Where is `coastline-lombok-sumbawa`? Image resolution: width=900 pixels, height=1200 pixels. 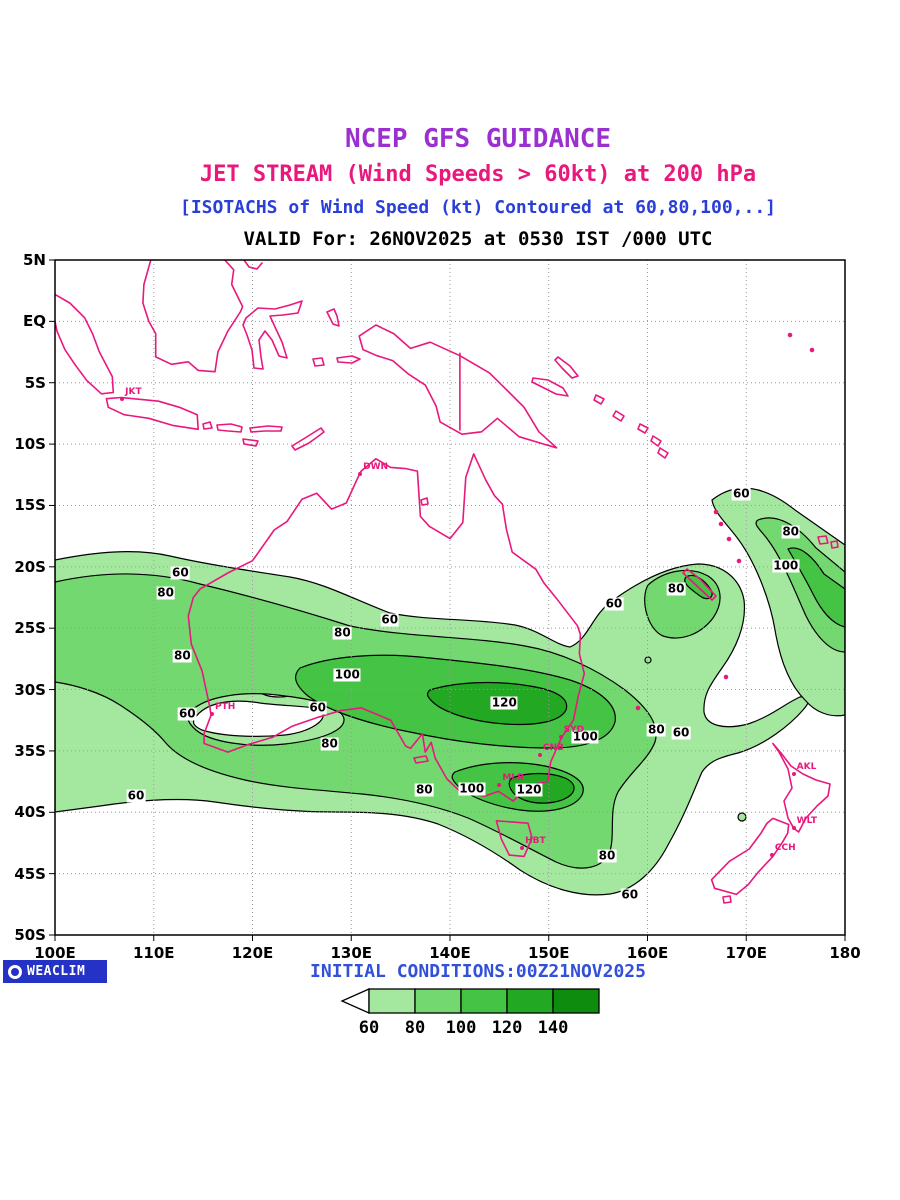 coastline-lombok-sumbawa is located at coordinates (229, 428).